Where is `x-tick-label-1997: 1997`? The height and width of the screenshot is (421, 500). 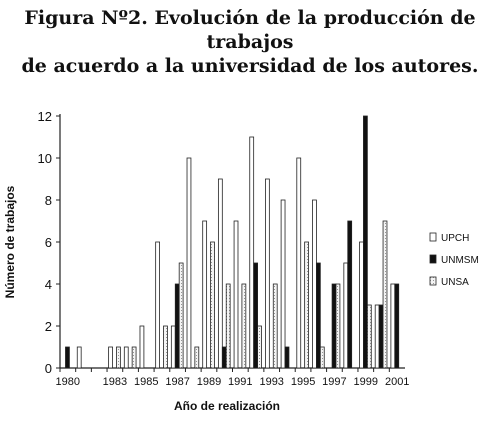 x-tick-label-1997: 1997 is located at coordinates (334, 382).